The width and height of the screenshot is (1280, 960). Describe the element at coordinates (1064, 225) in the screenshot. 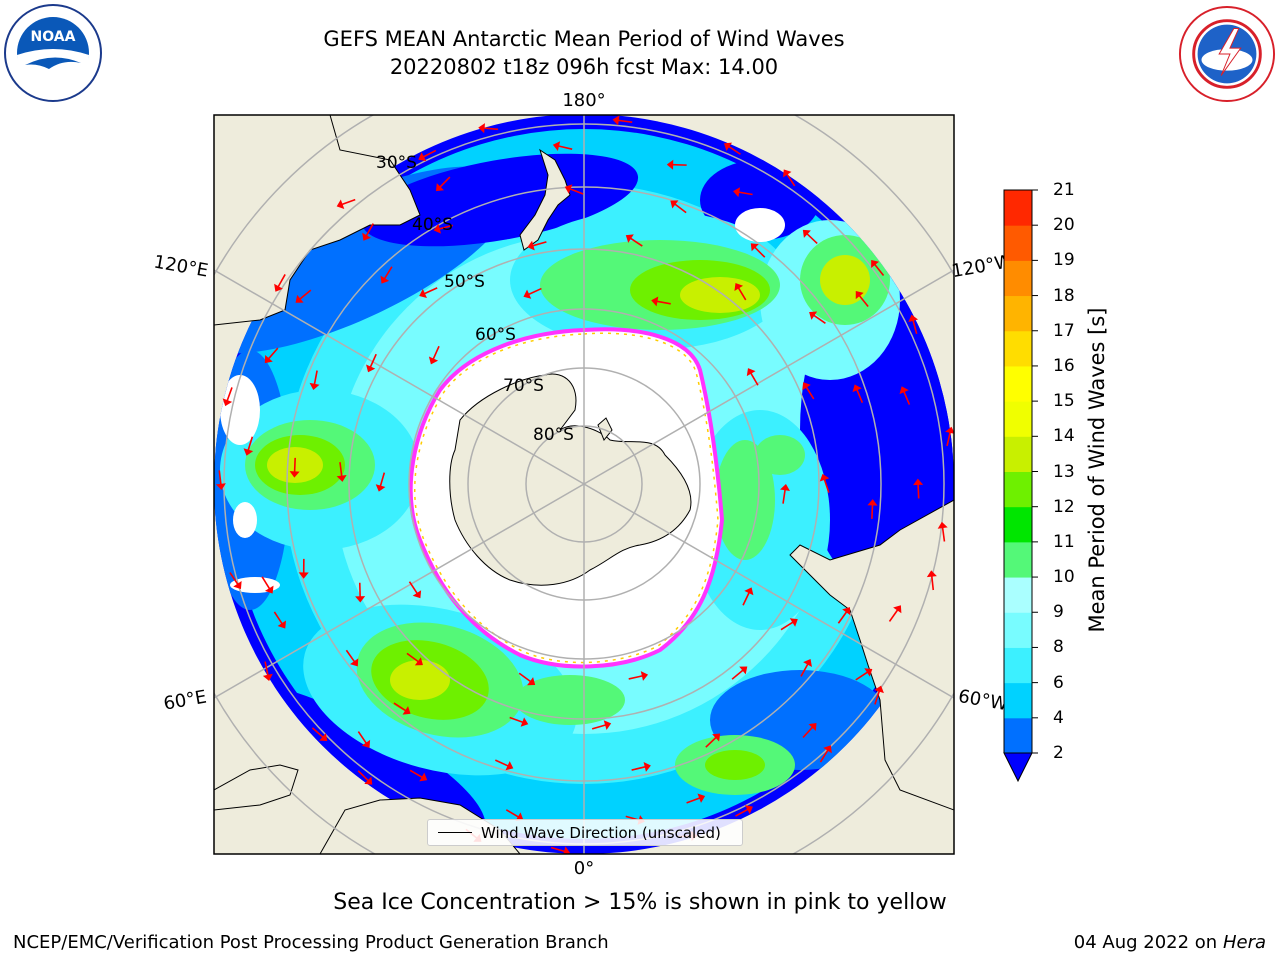

I see `colorbar-tick-label: 20` at that location.